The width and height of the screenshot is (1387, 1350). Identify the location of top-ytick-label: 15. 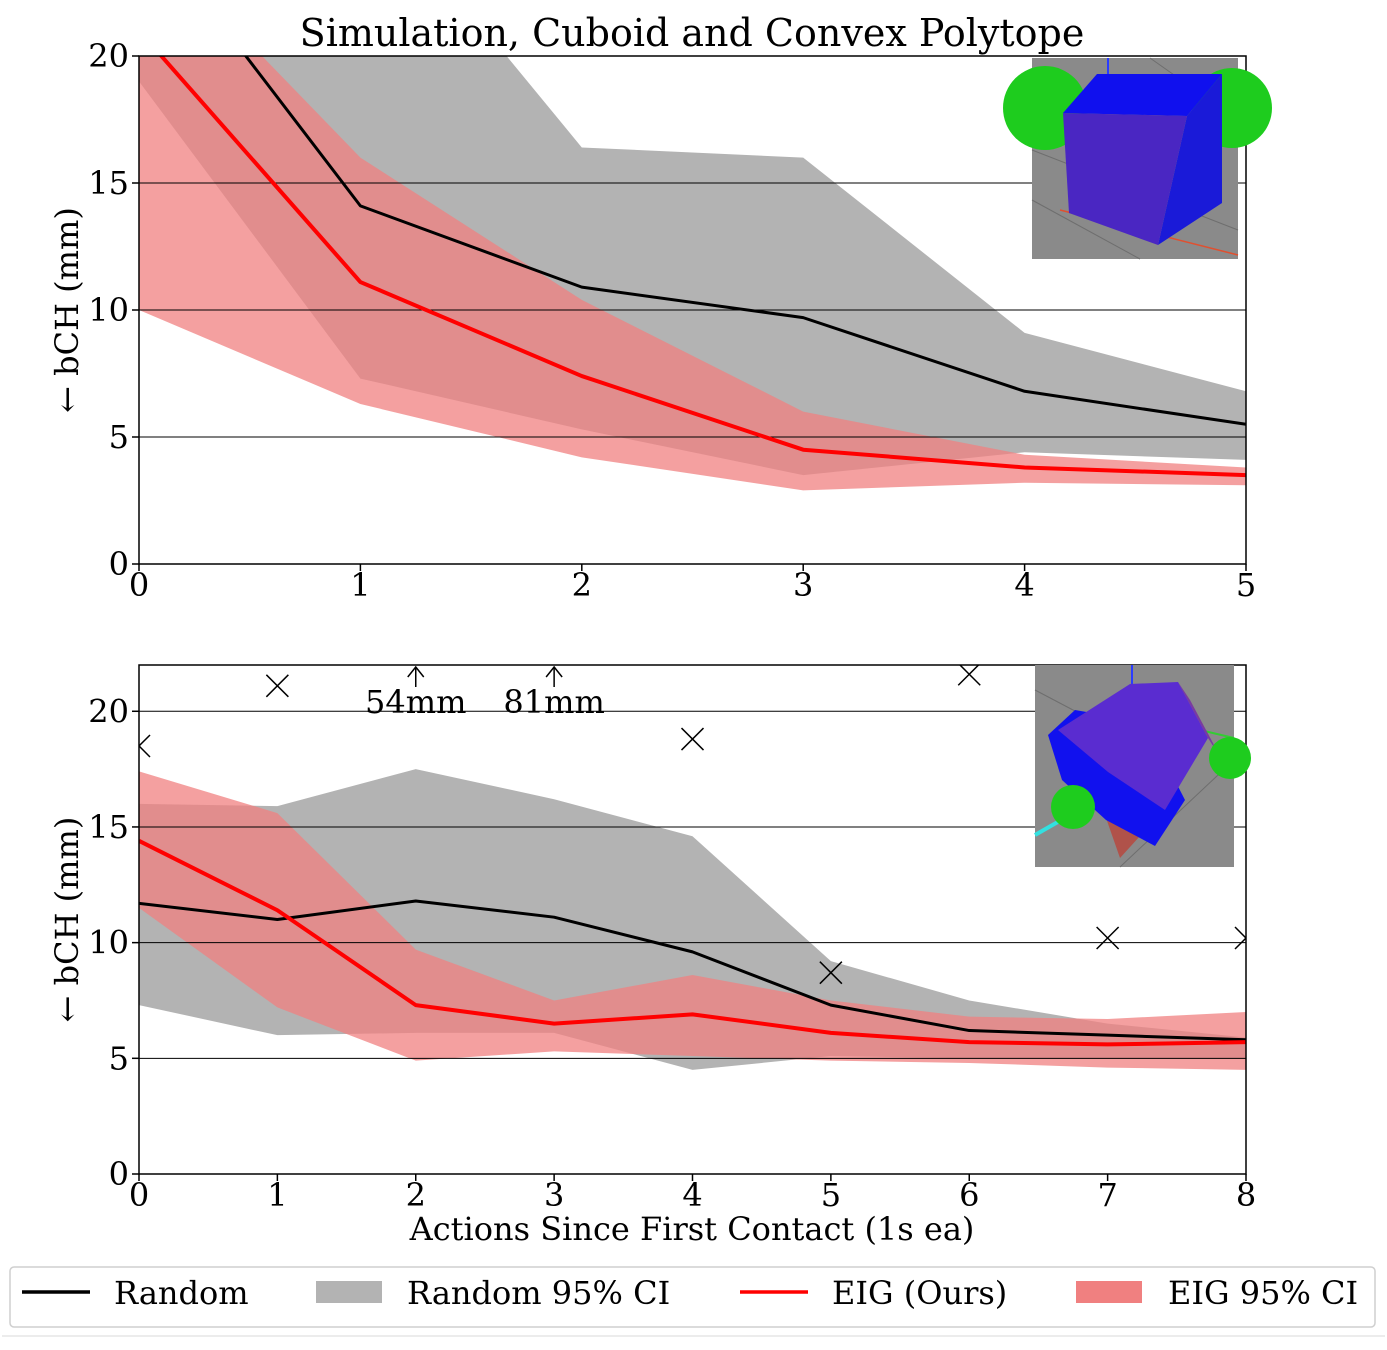
(108, 183).